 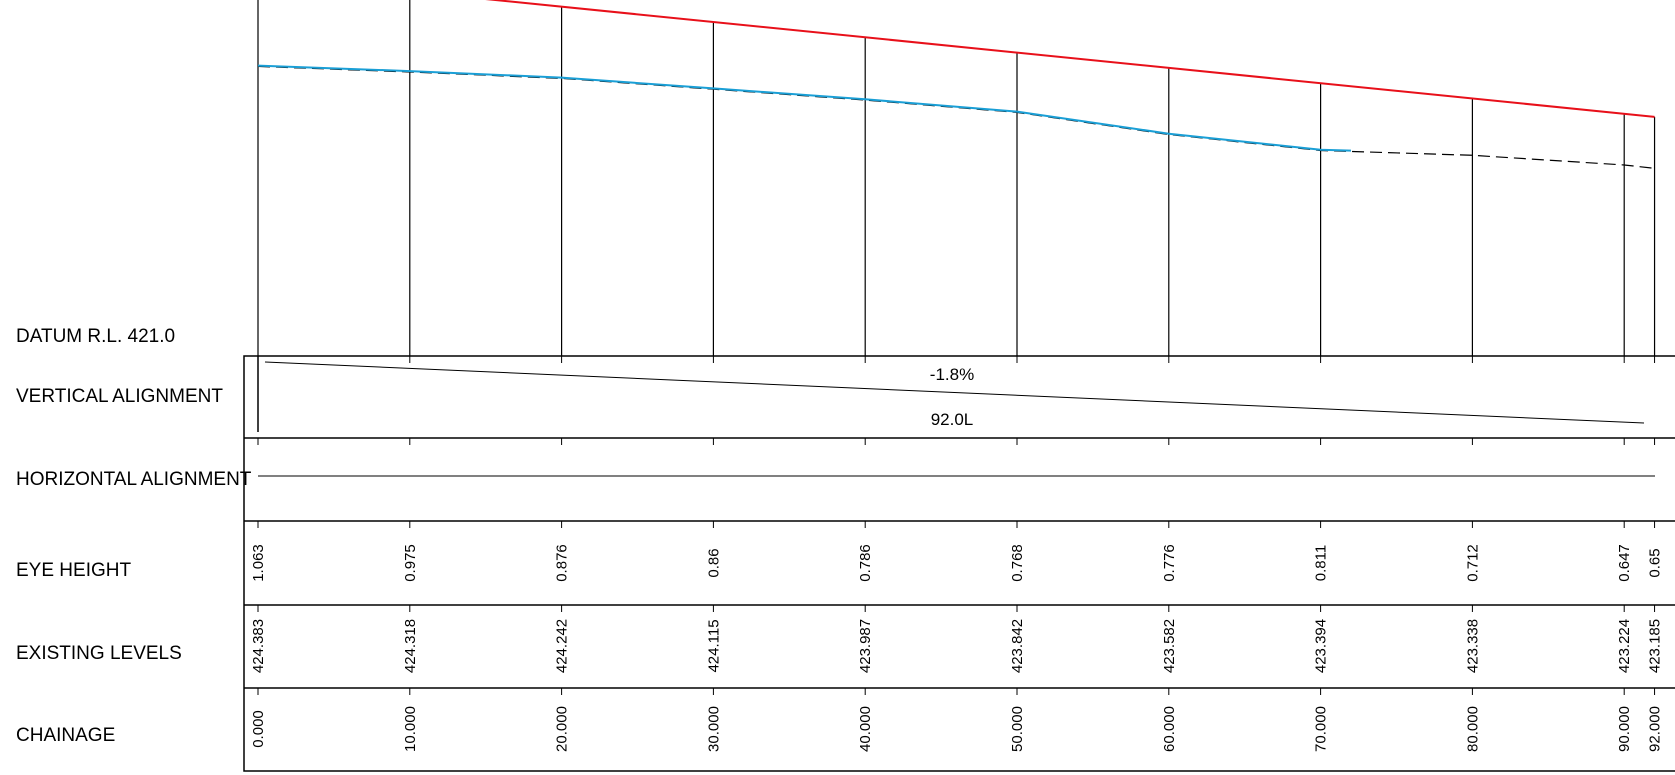 What do you see at coordinates (99, 653) in the screenshot?
I see `existing-levels-label: EXISTING LEVELS` at bounding box center [99, 653].